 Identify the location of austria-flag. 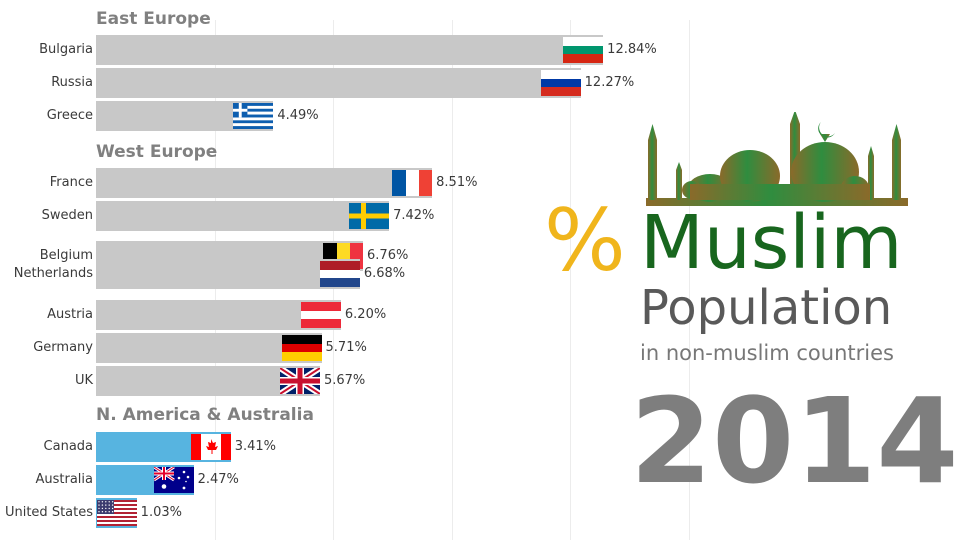
(320, 315).